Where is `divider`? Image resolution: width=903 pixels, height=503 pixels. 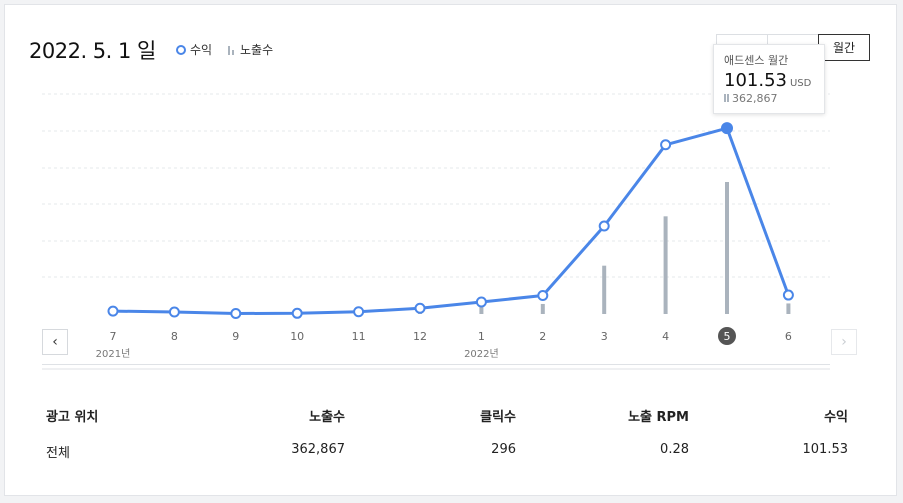 divider is located at coordinates (436, 364).